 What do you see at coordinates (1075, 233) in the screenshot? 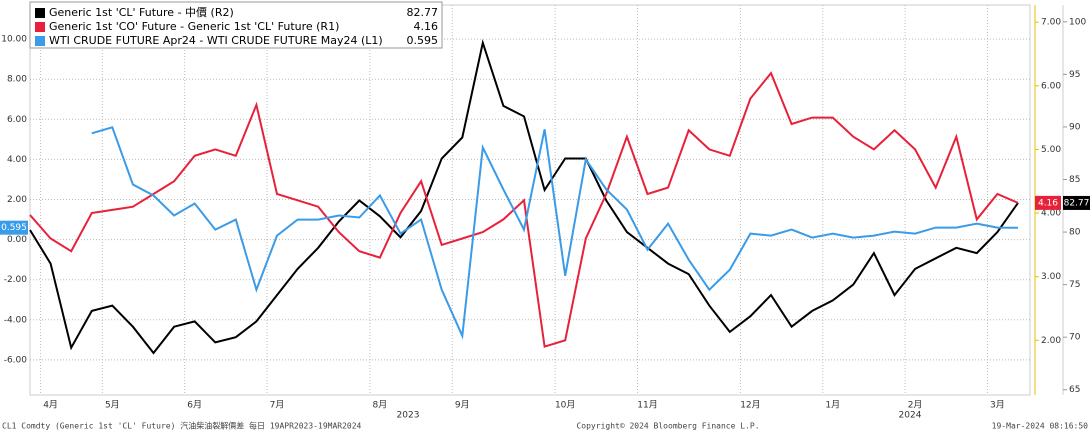
I see `y3-tick-label: 80` at bounding box center [1075, 233].